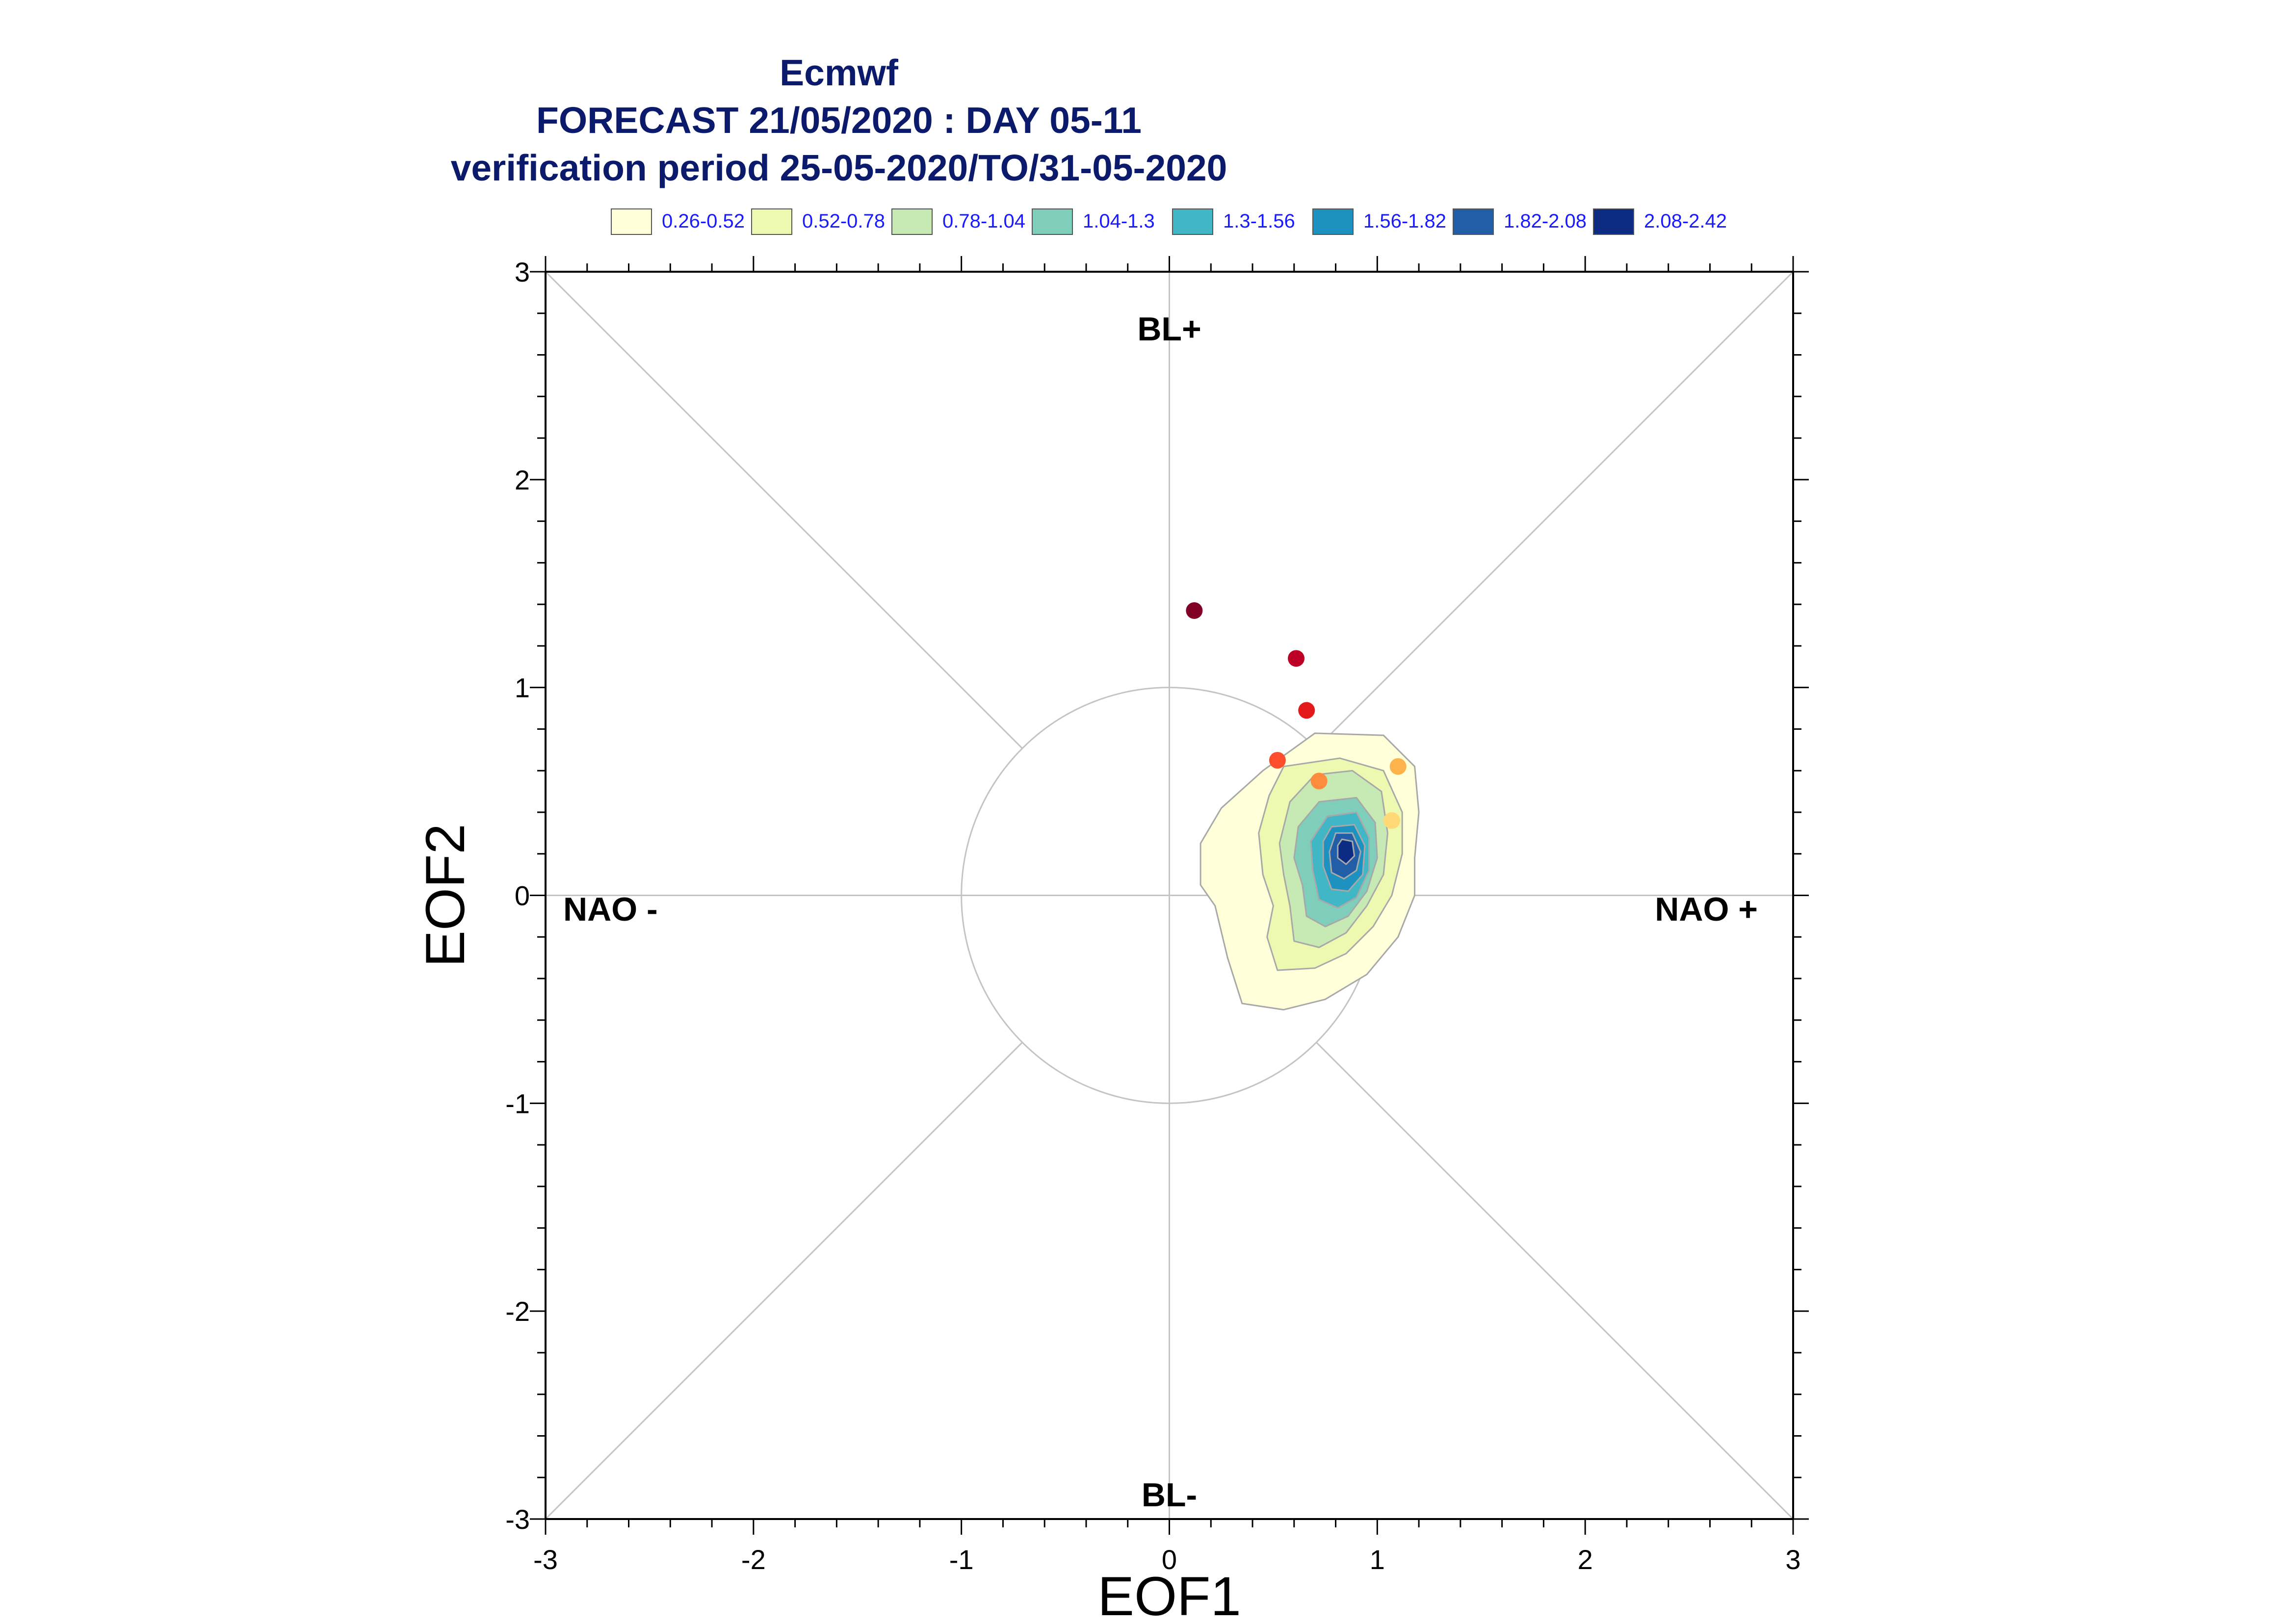 This screenshot has height=1624, width=2295. Describe the element at coordinates (545, 1559) in the screenshot. I see `x-tick-label: -3` at that location.